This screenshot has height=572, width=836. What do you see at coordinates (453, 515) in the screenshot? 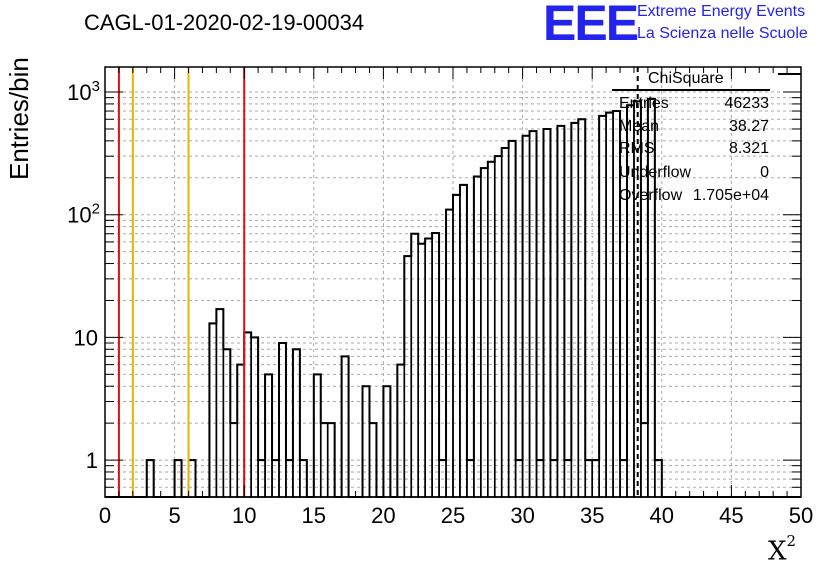
I see `x-tick-label: 25` at bounding box center [453, 515].